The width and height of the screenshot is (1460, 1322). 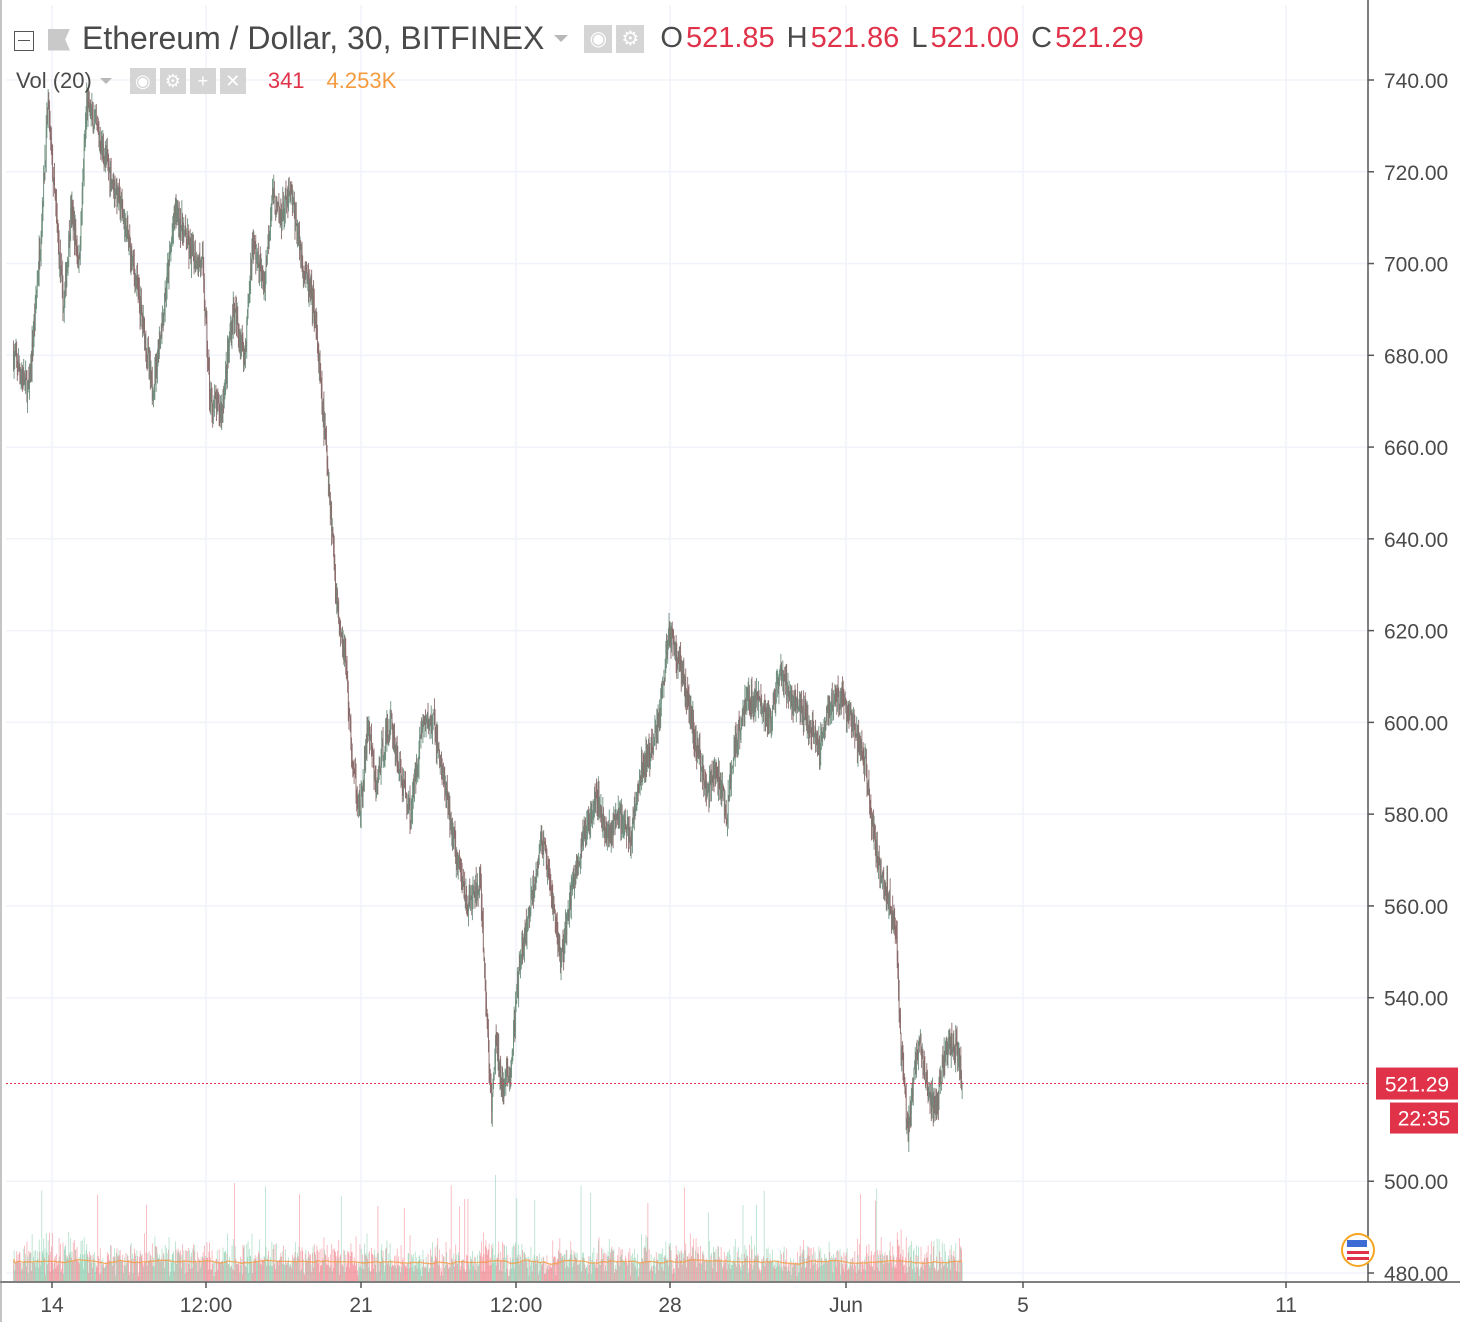 I want to click on volume-label: Vol (20), so click(x=54, y=80).